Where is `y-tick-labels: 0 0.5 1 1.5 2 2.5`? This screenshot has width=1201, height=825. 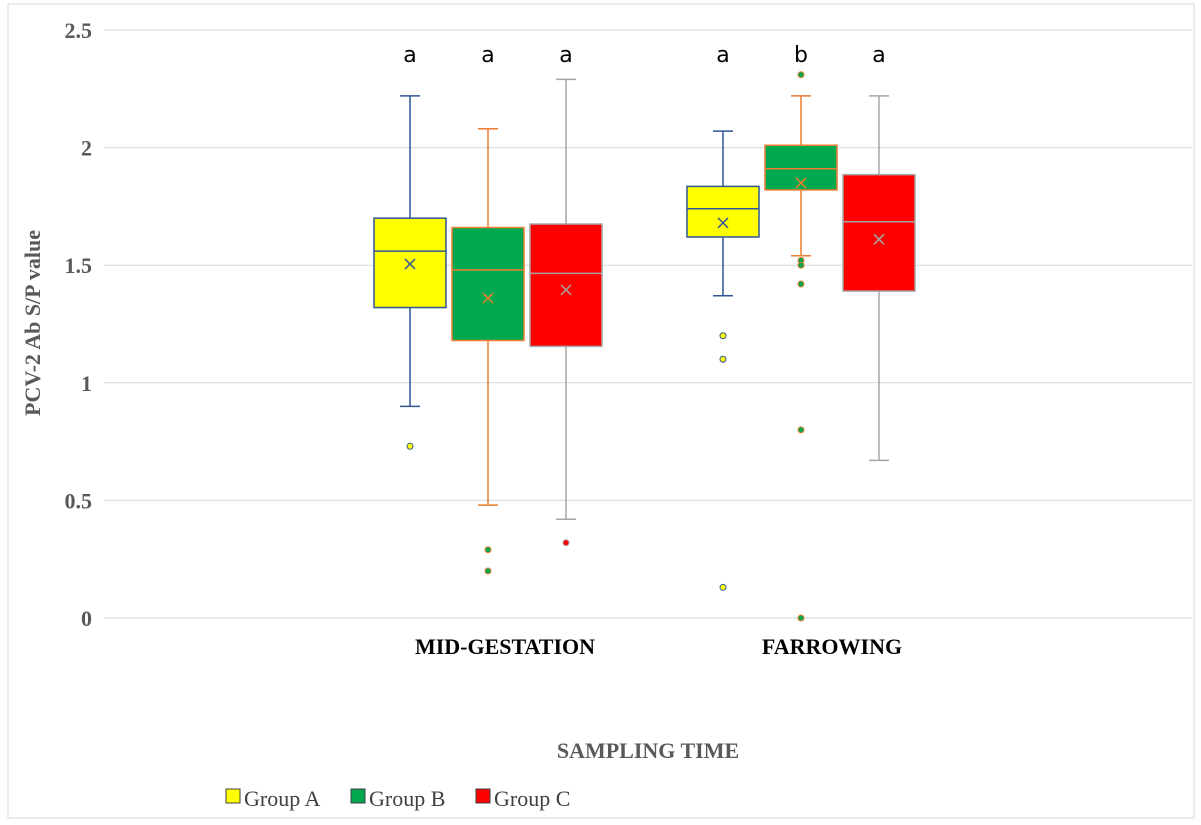
y-tick-labels: 0 0.5 1 1.5 2 2.5 is located at coordinates (79, 324).